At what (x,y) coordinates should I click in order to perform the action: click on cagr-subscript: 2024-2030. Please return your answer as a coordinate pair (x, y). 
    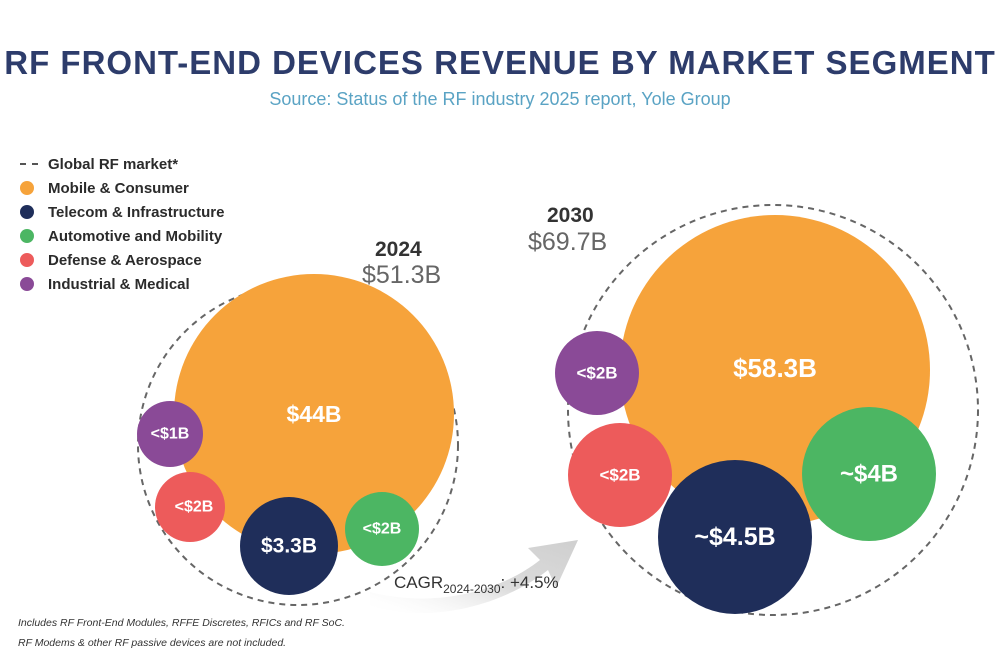
    Looking at the image, I should click on (472, 589).